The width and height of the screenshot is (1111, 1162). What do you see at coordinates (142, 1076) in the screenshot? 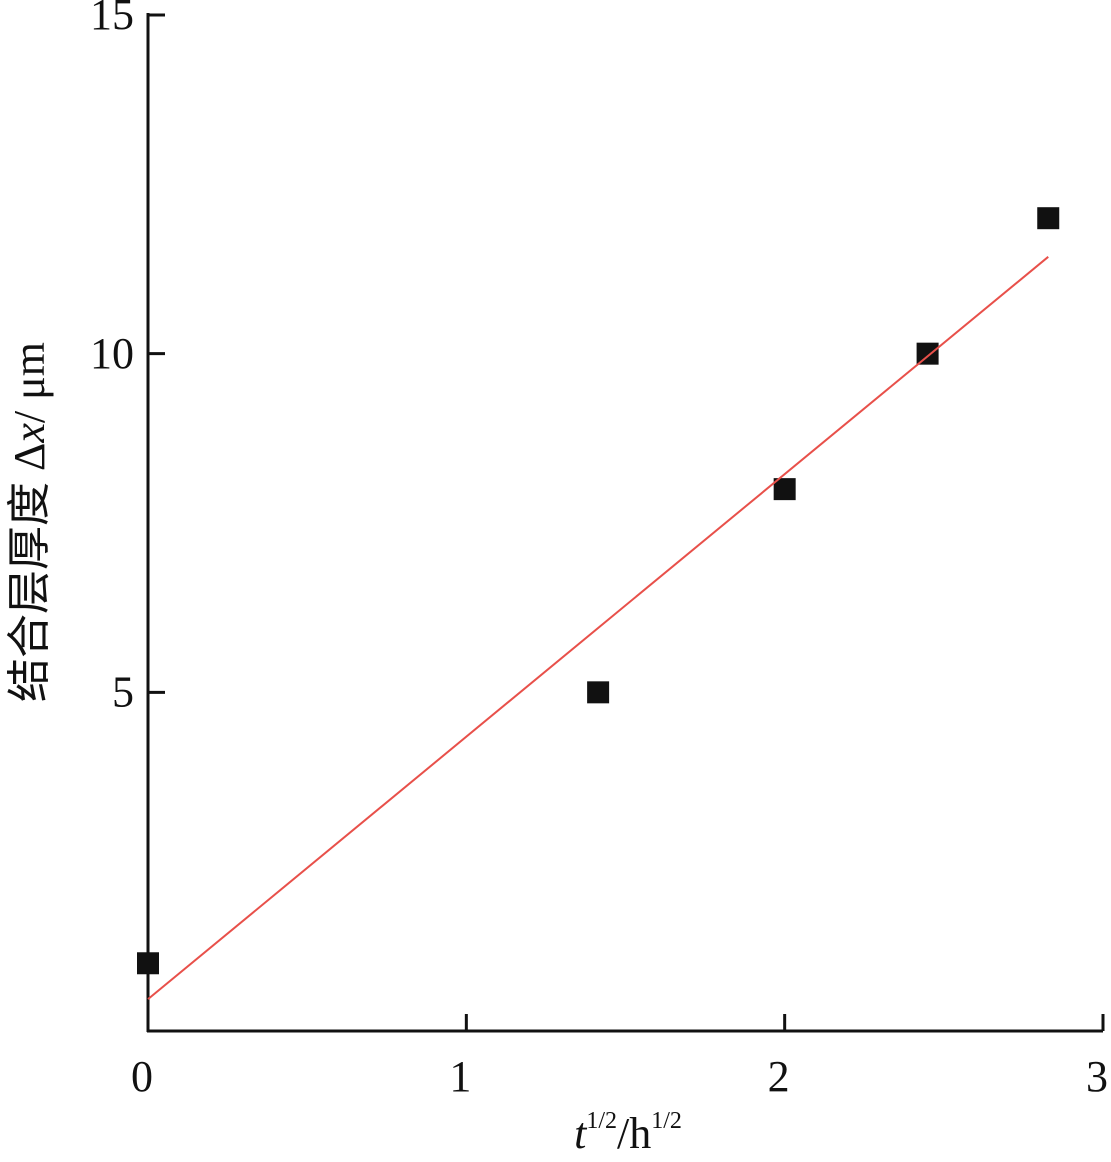
I see `x-tick-label: 0` at bounding box center [142, 1076].